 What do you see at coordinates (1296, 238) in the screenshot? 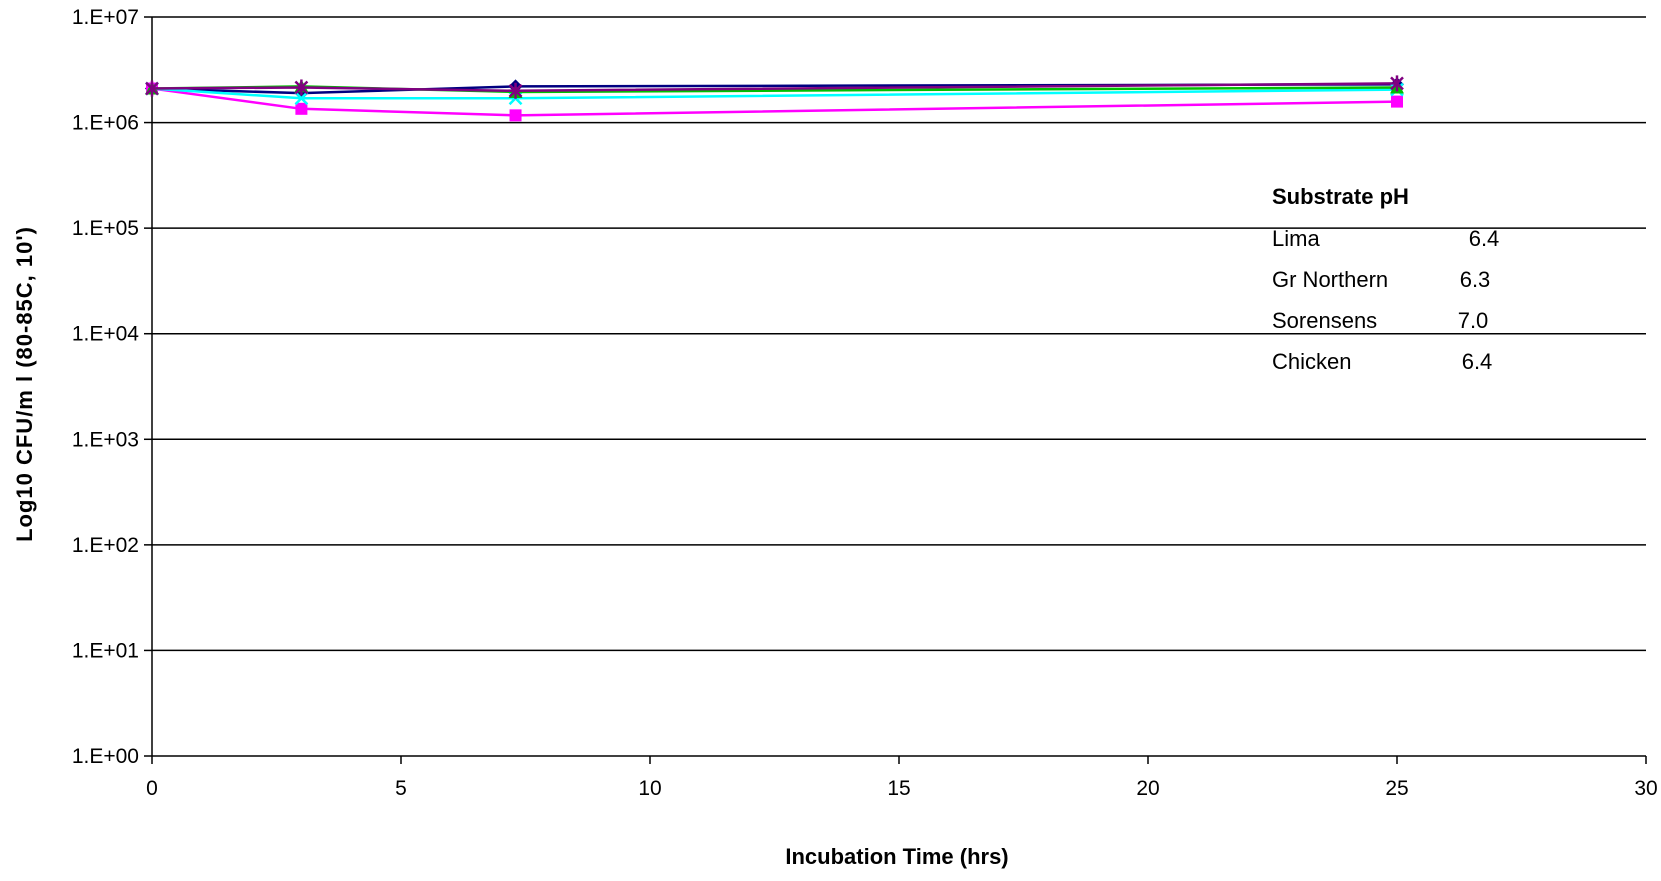
I see `annotation-substrate-name: Lima` at bounding box center [1296, 238].